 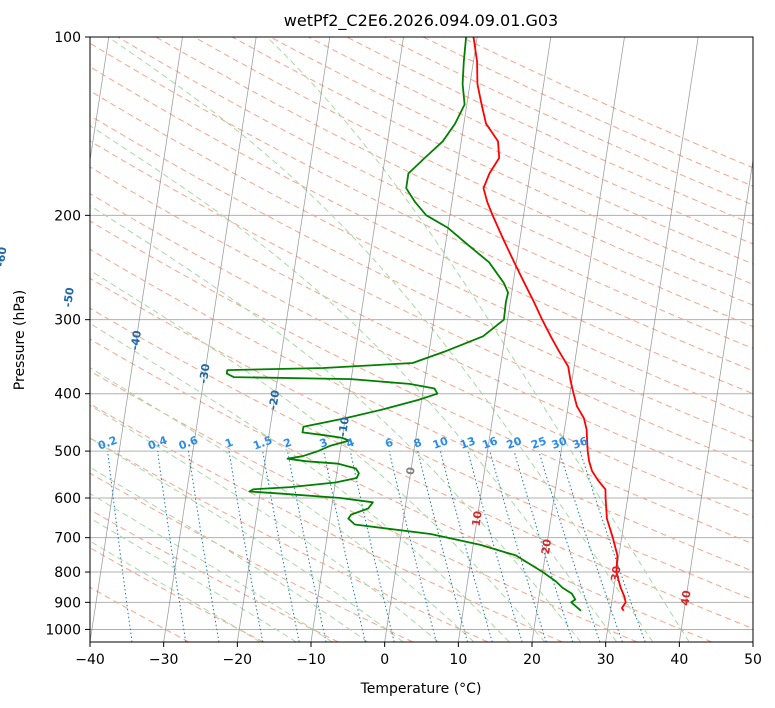 What do you see at coordinates (606, 660) in the screenshot?
I see `x-tick-label: 30` at bounding box center [606, 660].